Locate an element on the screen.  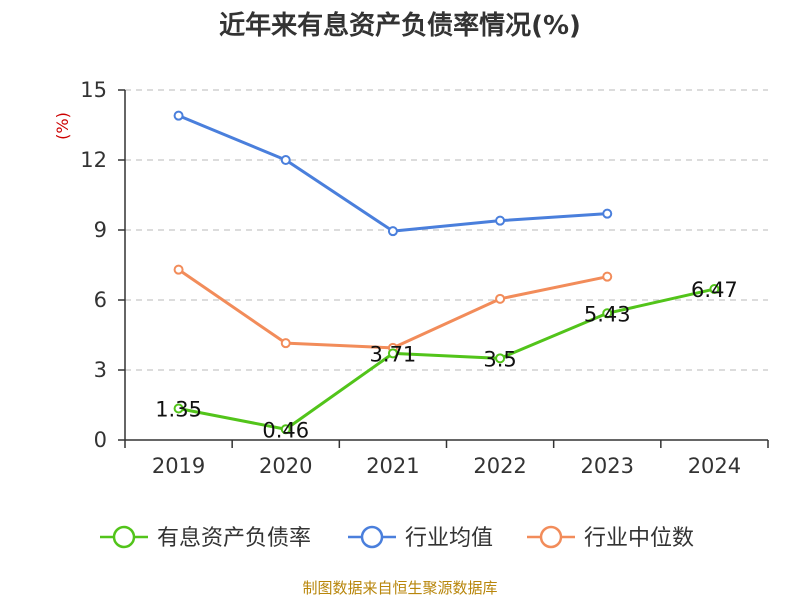
point-s0-2020 is located at coordinates (285, 429).